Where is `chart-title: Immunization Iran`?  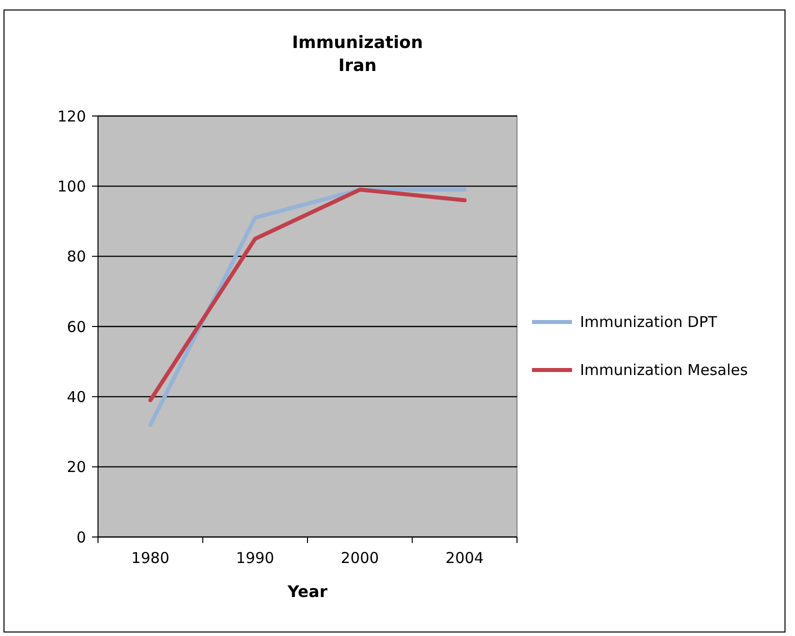
chart-title: Immunization Iran is located at coordinates (357, 54).